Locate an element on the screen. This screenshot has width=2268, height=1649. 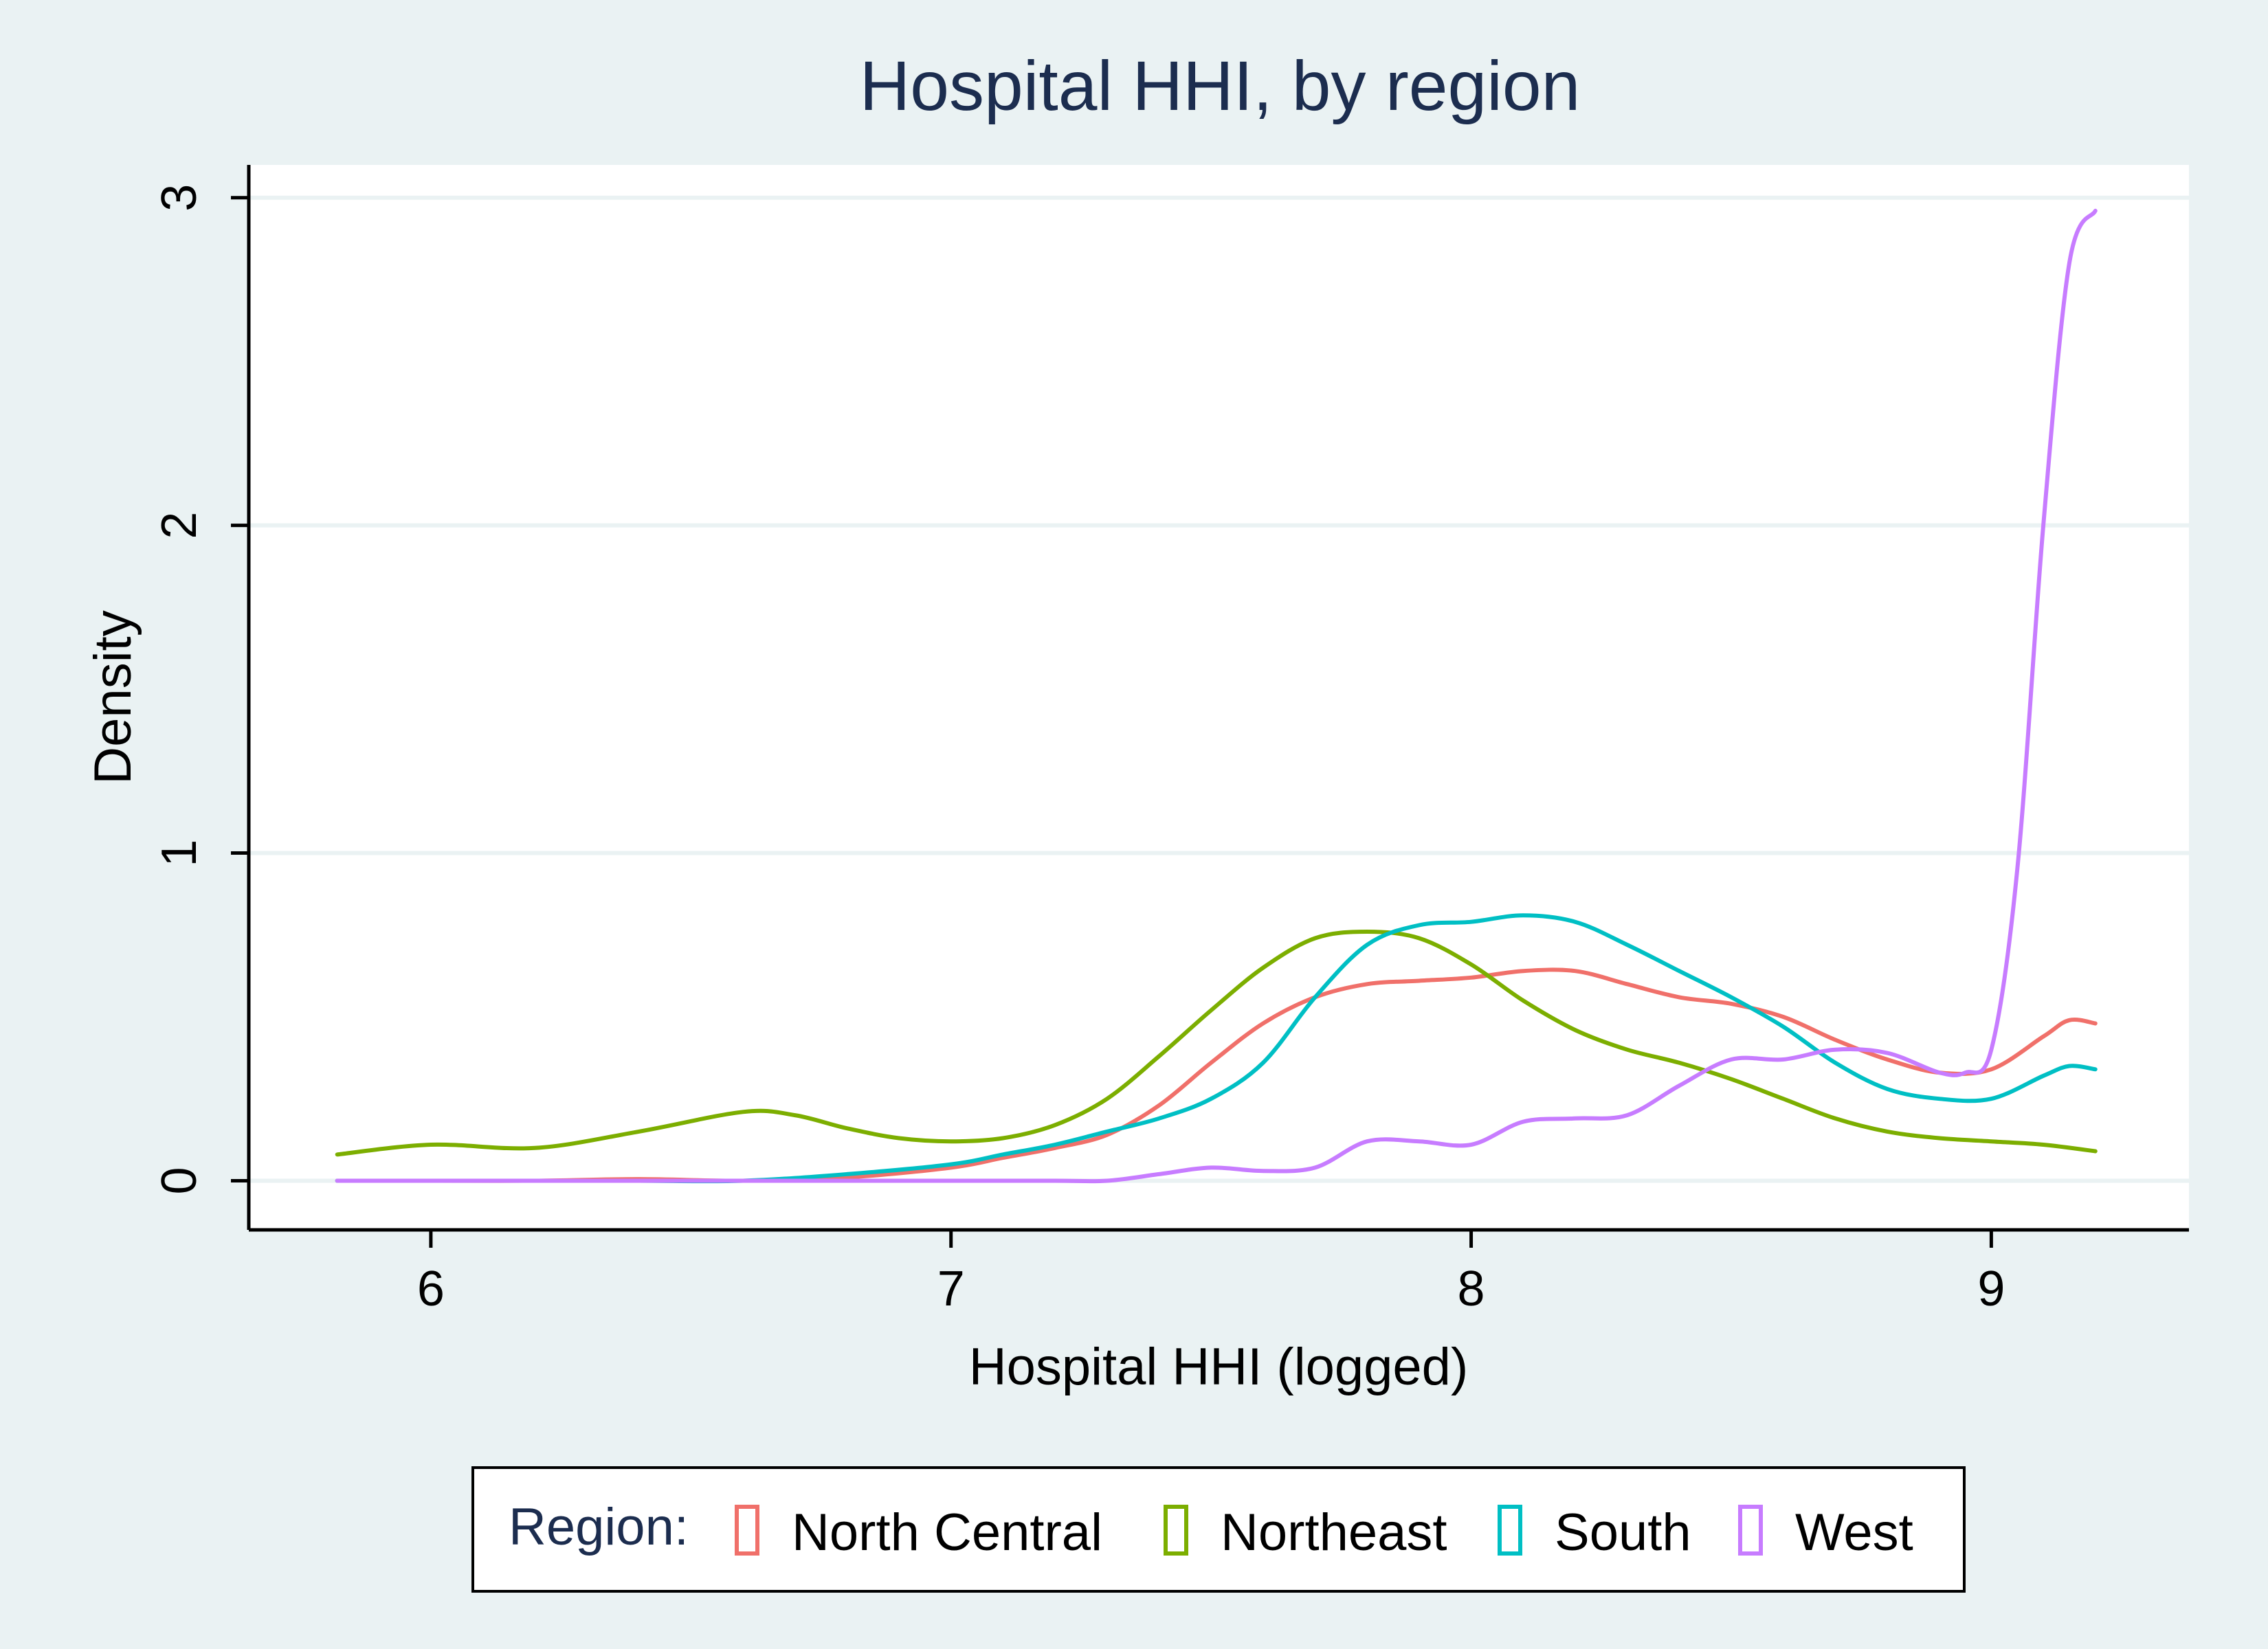
y-tick-label-3: 3 is located at coordinates (180, 198).